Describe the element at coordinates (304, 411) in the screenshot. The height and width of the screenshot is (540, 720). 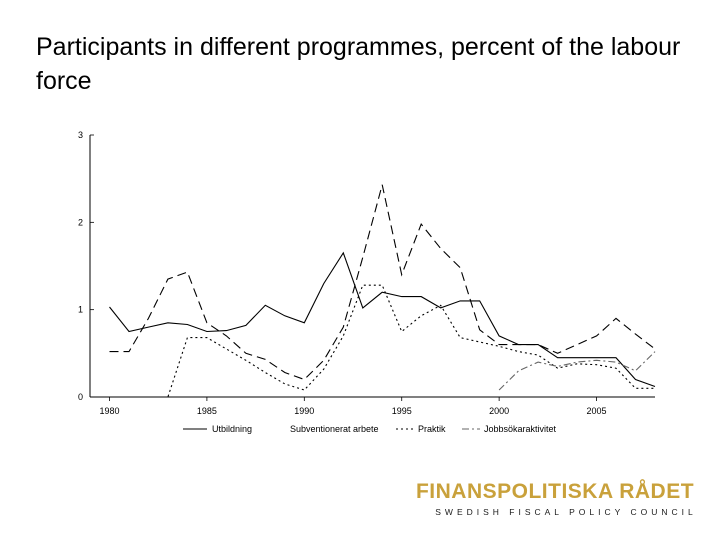
I see `x-tick-label: 1990` at that location.